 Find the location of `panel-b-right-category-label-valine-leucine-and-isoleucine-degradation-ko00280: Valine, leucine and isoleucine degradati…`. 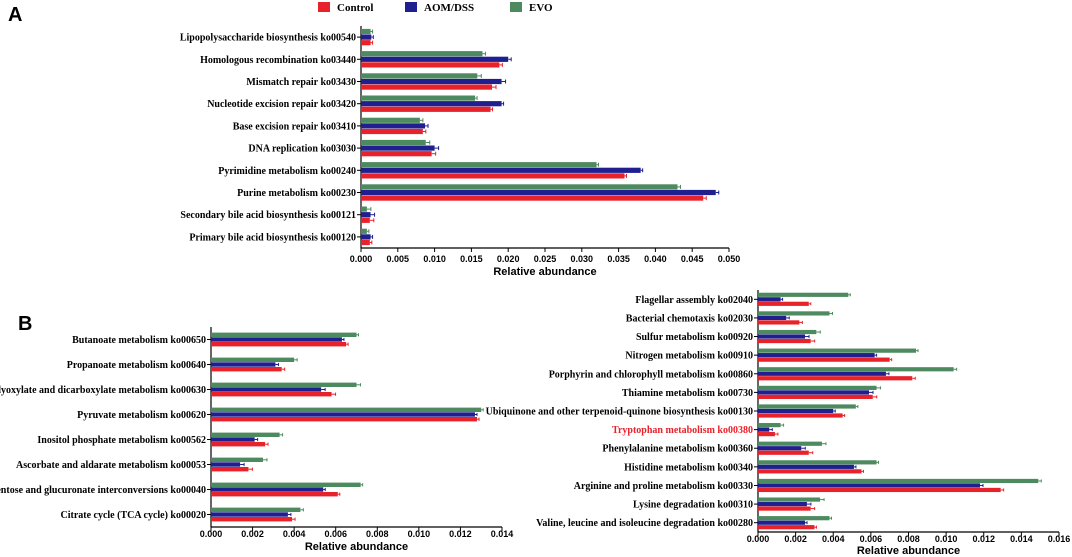

panel-b-right-category-label-valine-leucine-and-isoleucine-degradation-ko00280: Valine, leucine and isoleucine degradati… is located at coordinates (644, 523).